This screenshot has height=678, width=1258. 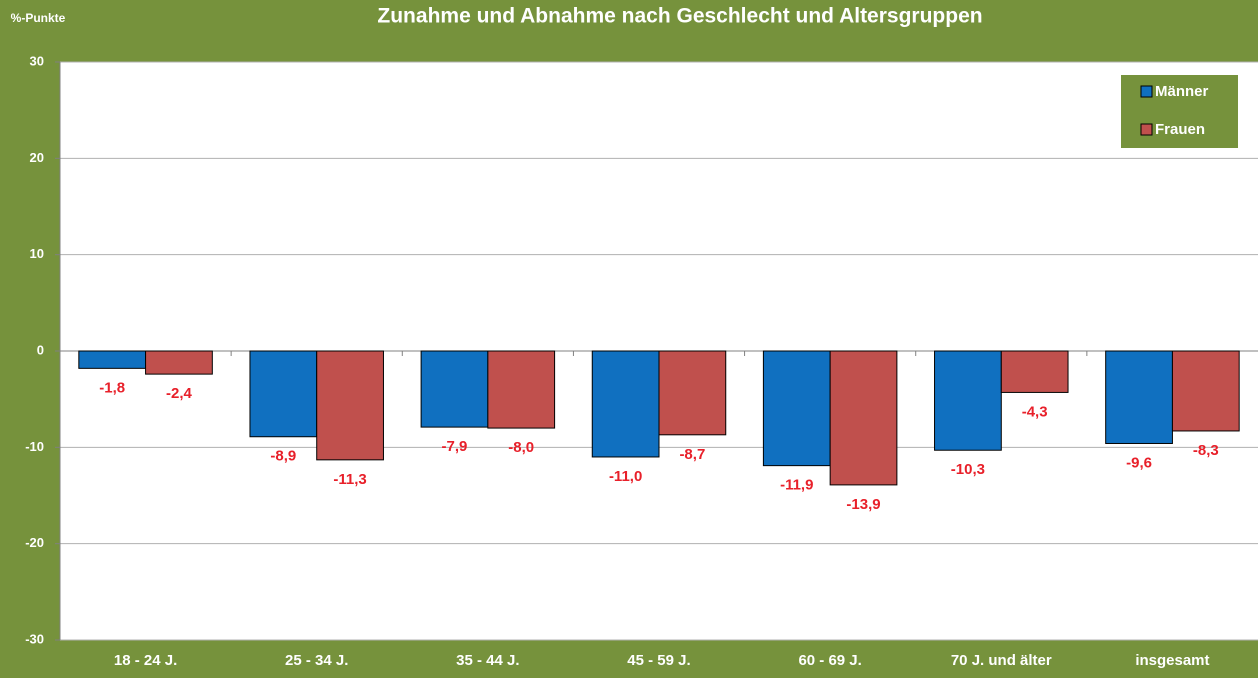 What do you see at coordinates (692, 454) in the screenshot?
I see `data-label: -8,7` at bounding box center [692, 454].